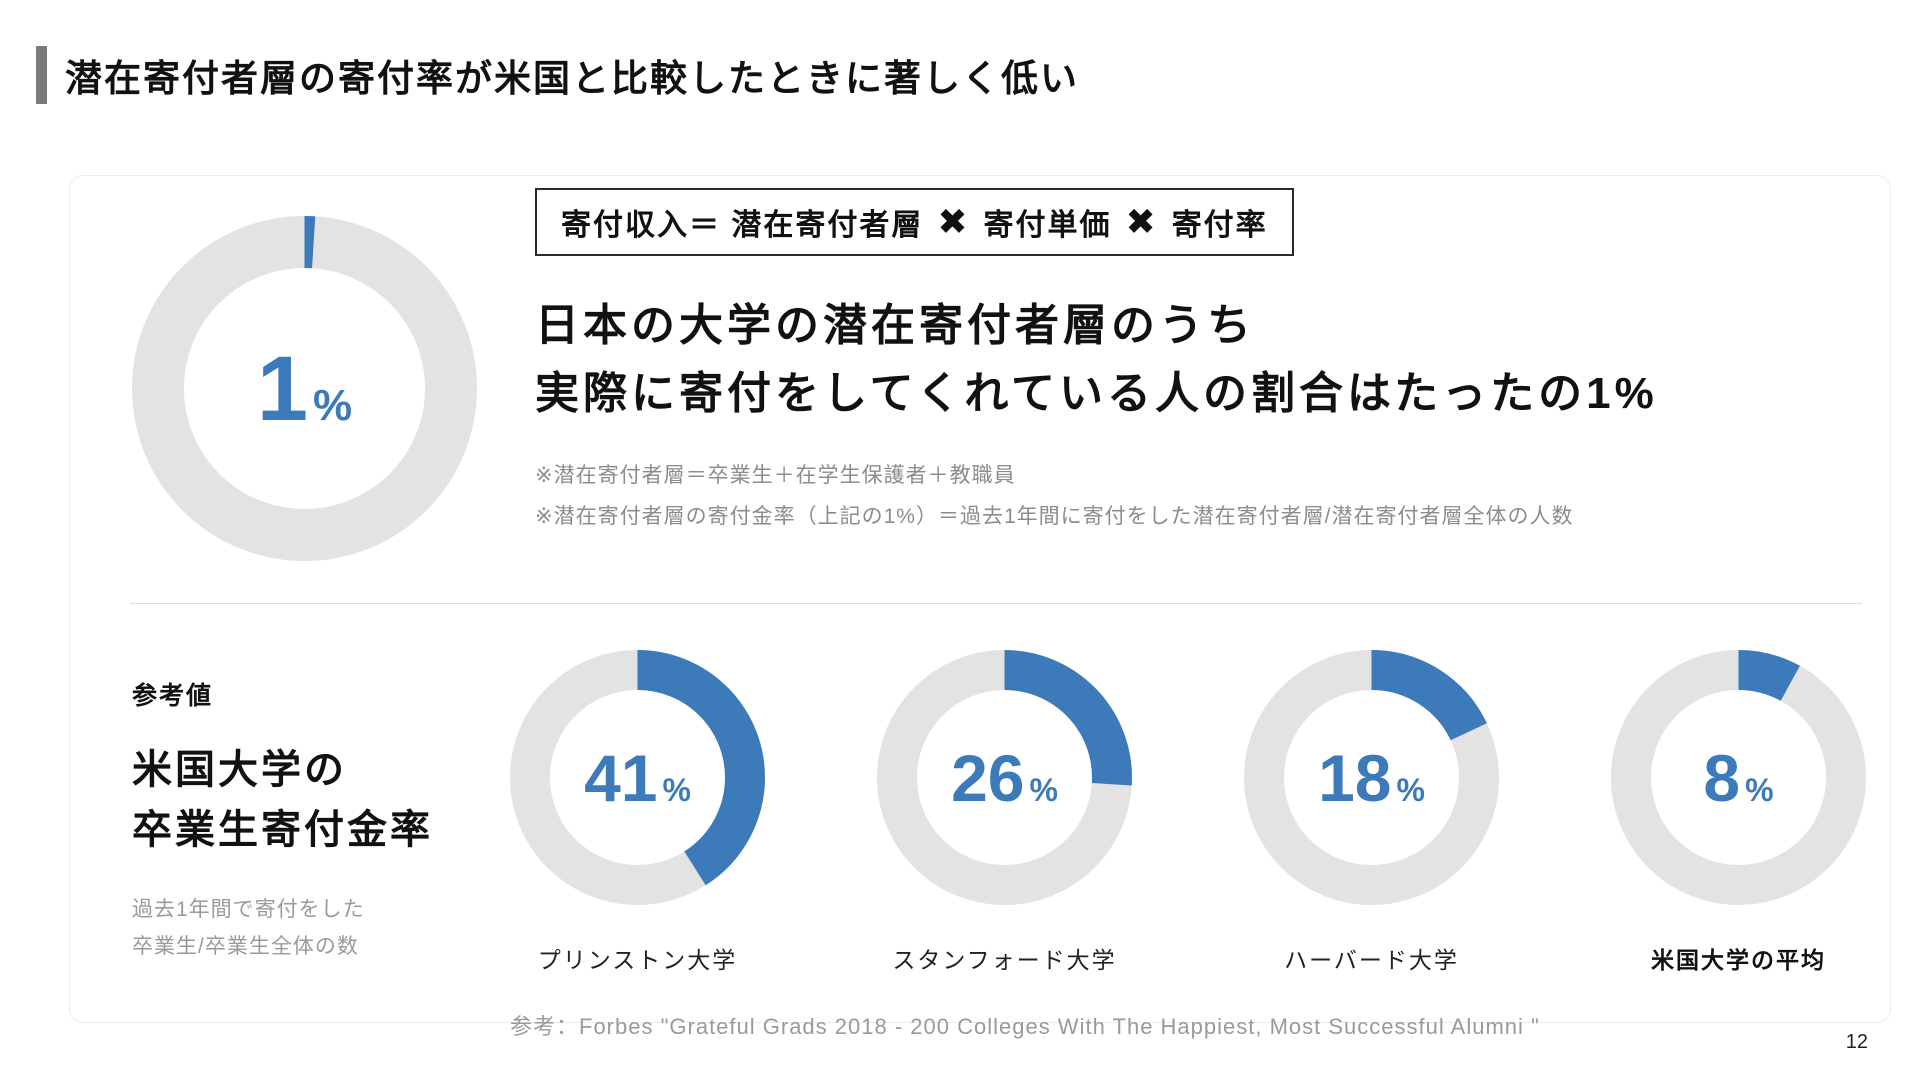  I want to click on us-donut-center: 26%, so click(1004, 777).